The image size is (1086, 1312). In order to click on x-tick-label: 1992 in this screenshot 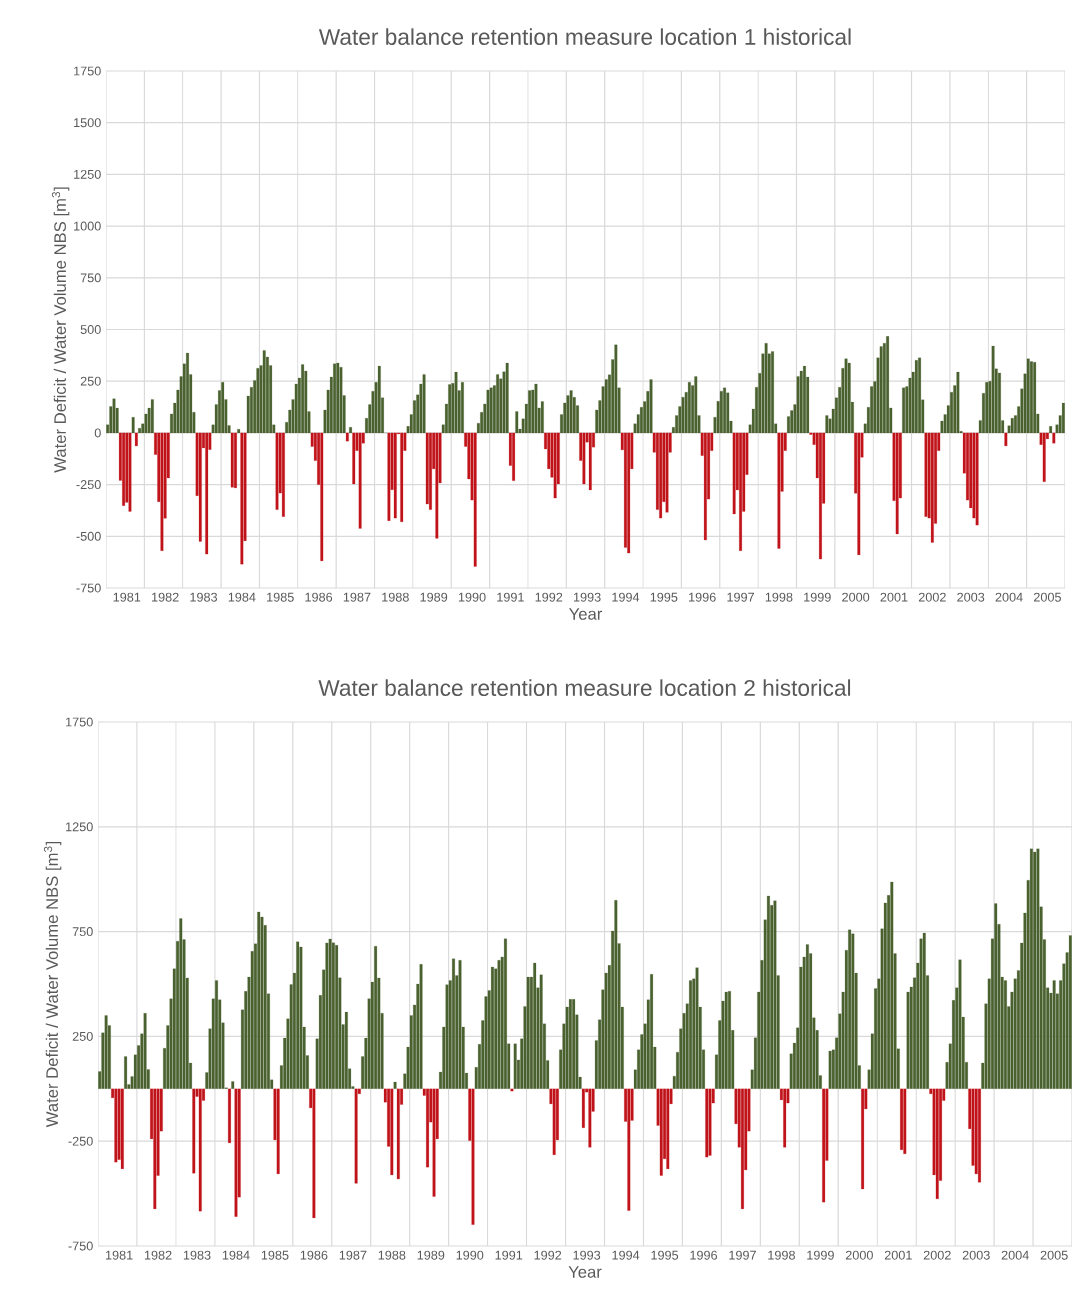, I will do `click(548, 1255)`.